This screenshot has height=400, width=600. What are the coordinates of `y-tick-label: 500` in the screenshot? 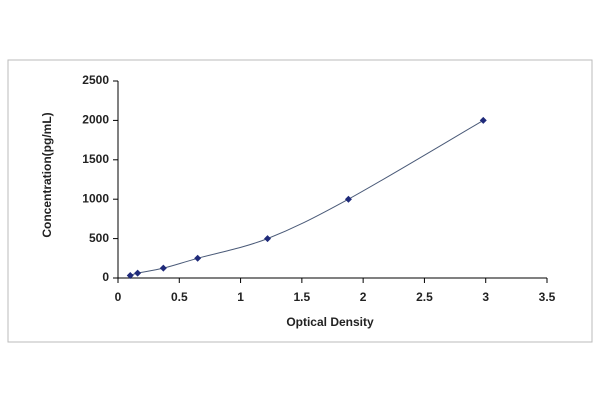 It's located at (99, 238).